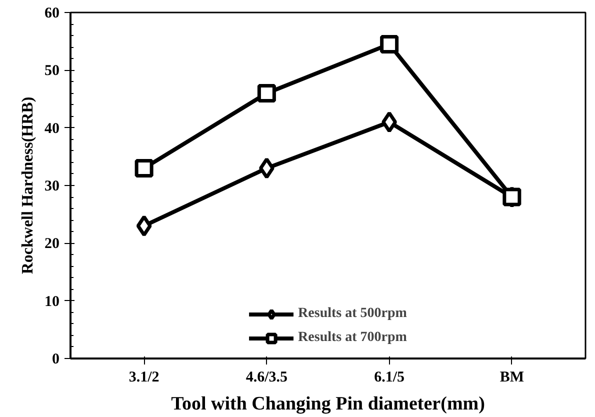 Image resolution: width=595 pixels, height=417 pixels. Describe the element at coordinates (52, 186) in the screenshot. I see `y-tick-label: 30` at that location.